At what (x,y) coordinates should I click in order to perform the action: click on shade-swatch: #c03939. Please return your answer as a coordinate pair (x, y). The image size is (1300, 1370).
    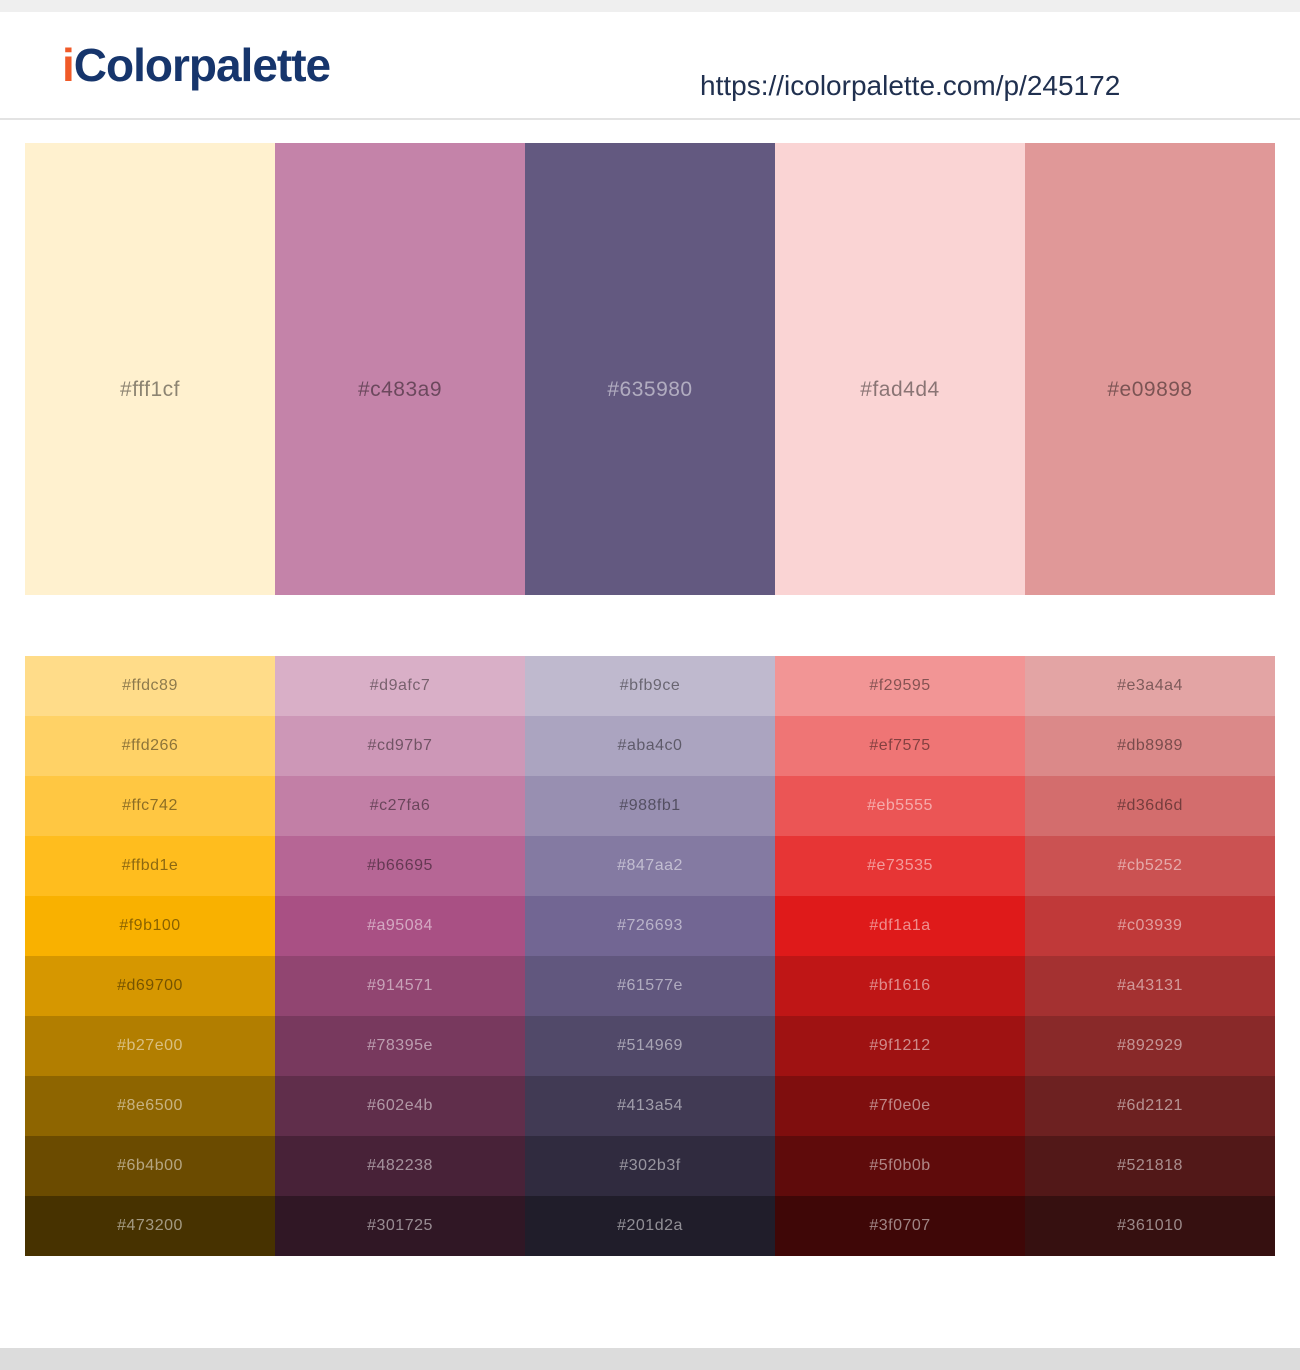
    Looking at the image, I should click on (1150, 926).